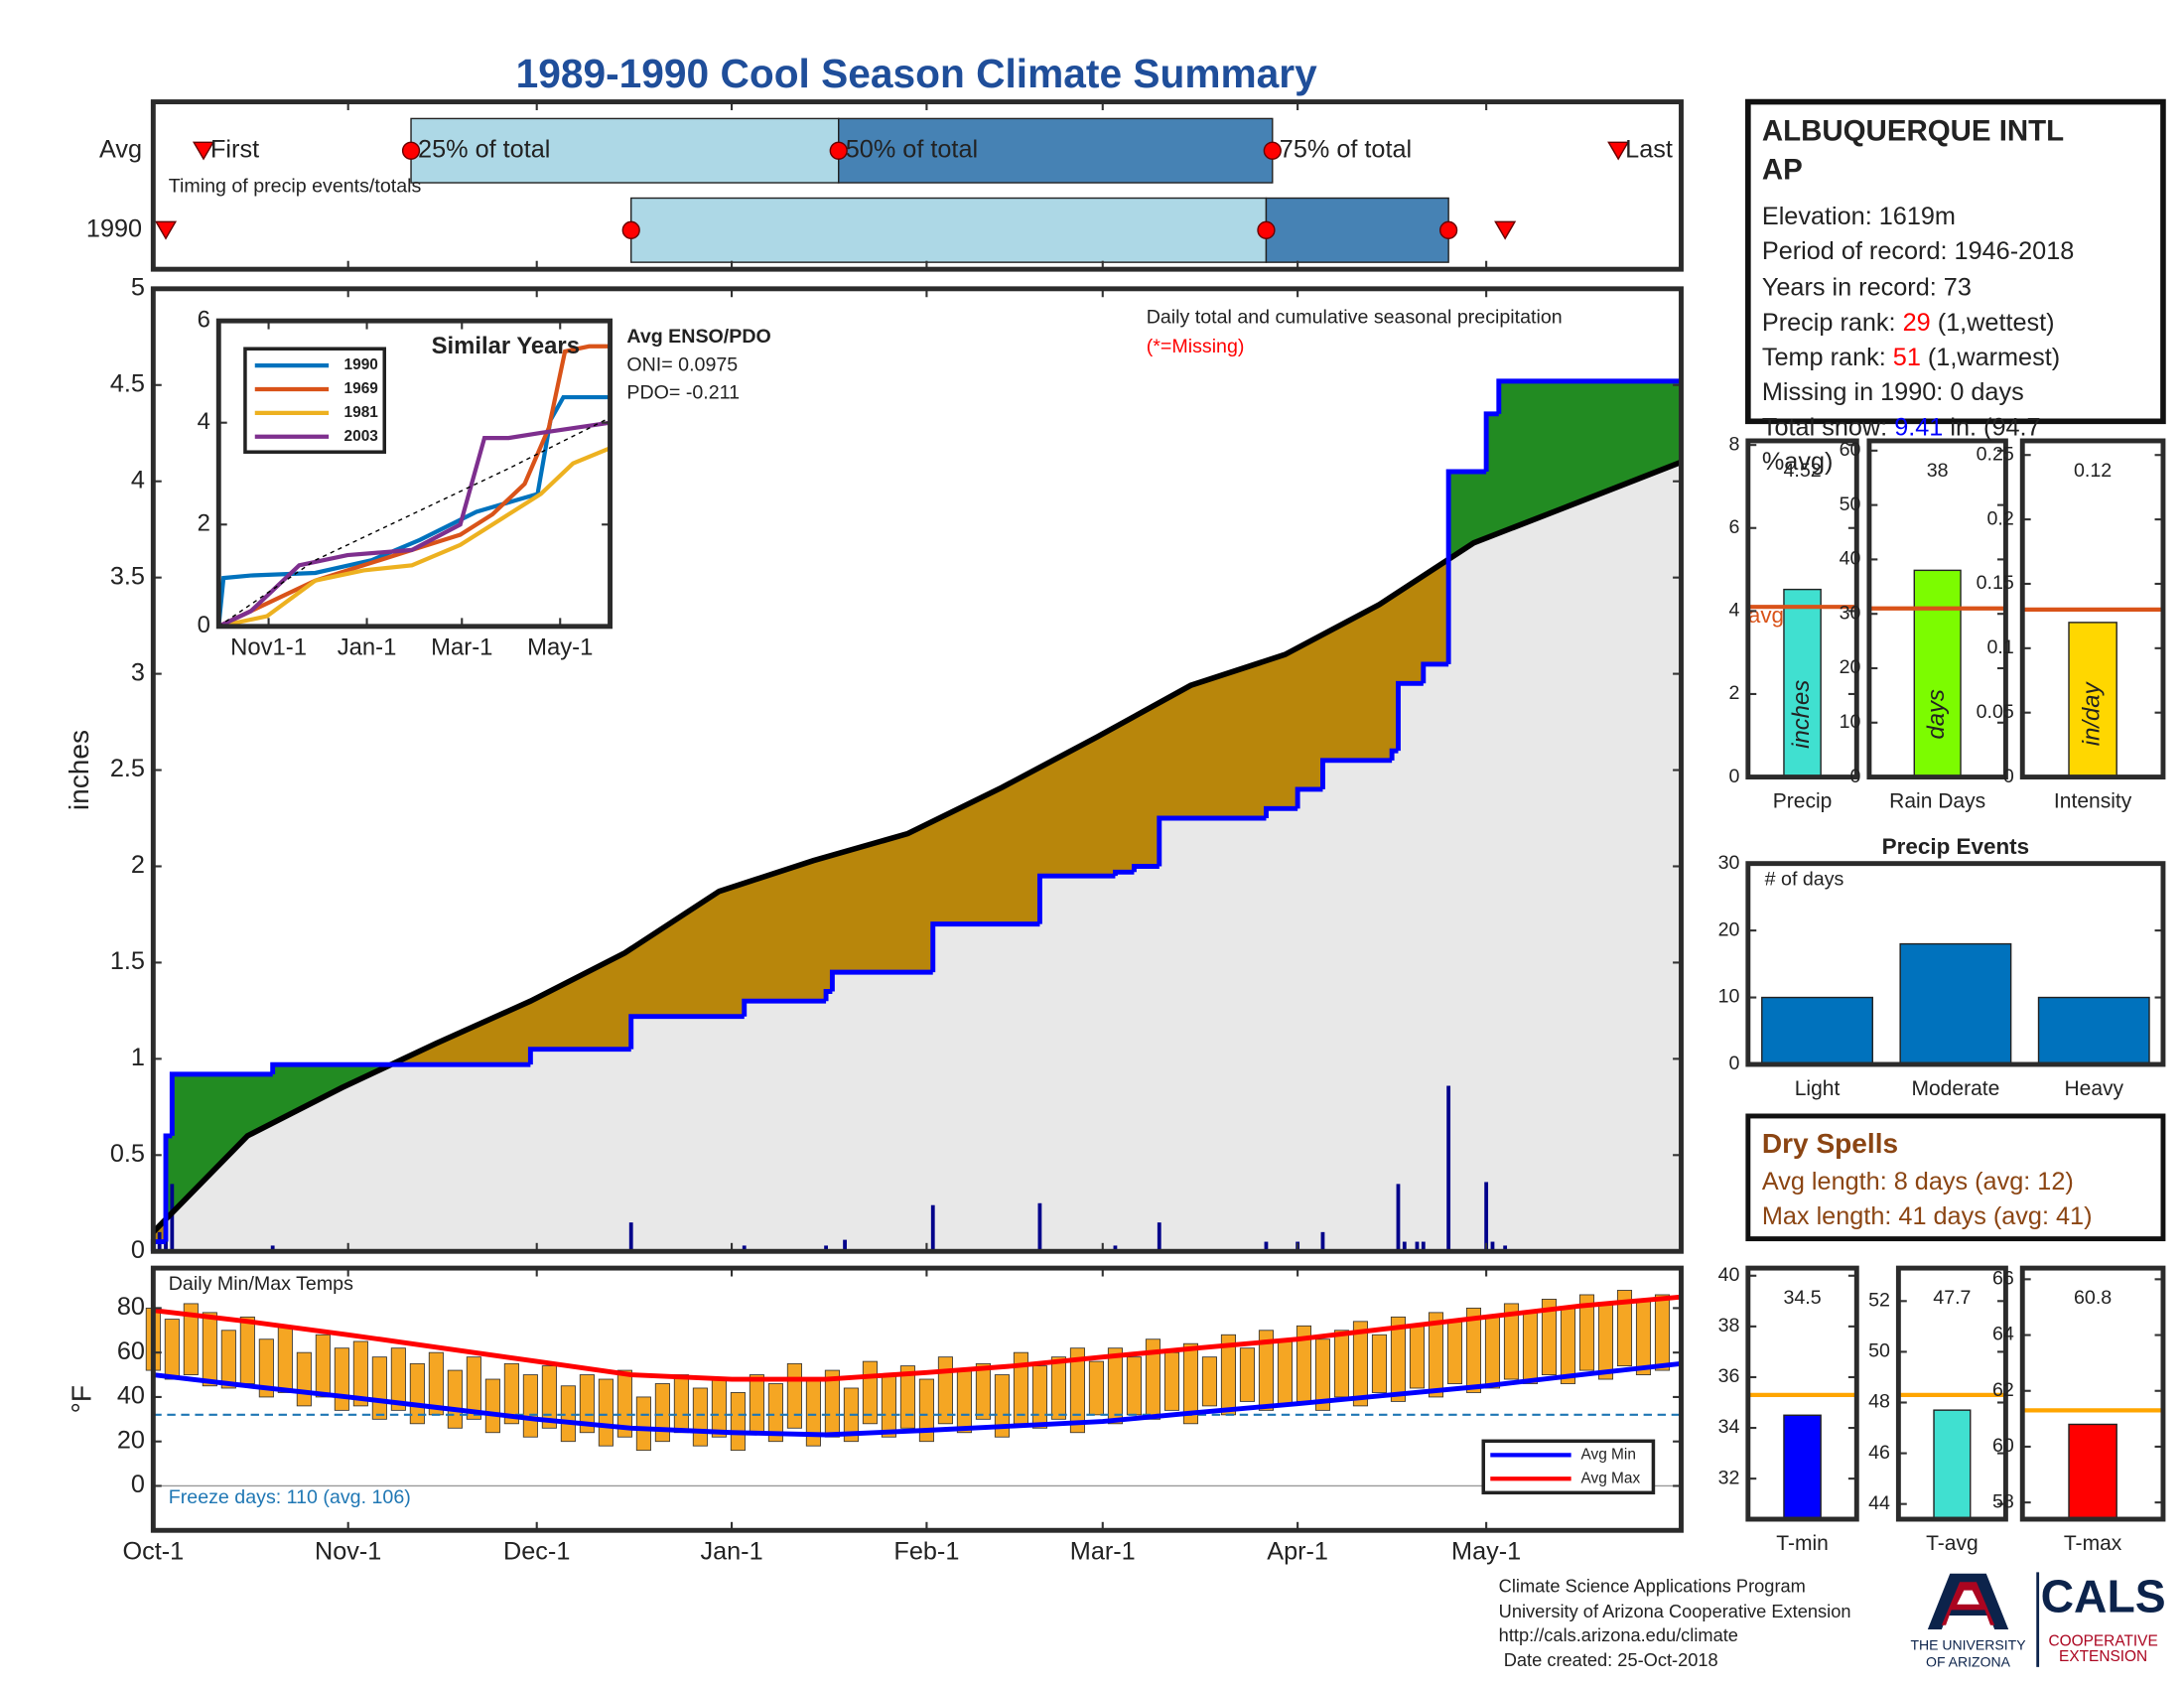 Image resolution: width=2184 pixels, height=1688 pixels. Describe the element at coordinates (361, 364) in the screenshot. I see `legend-label: 1990` at that location.